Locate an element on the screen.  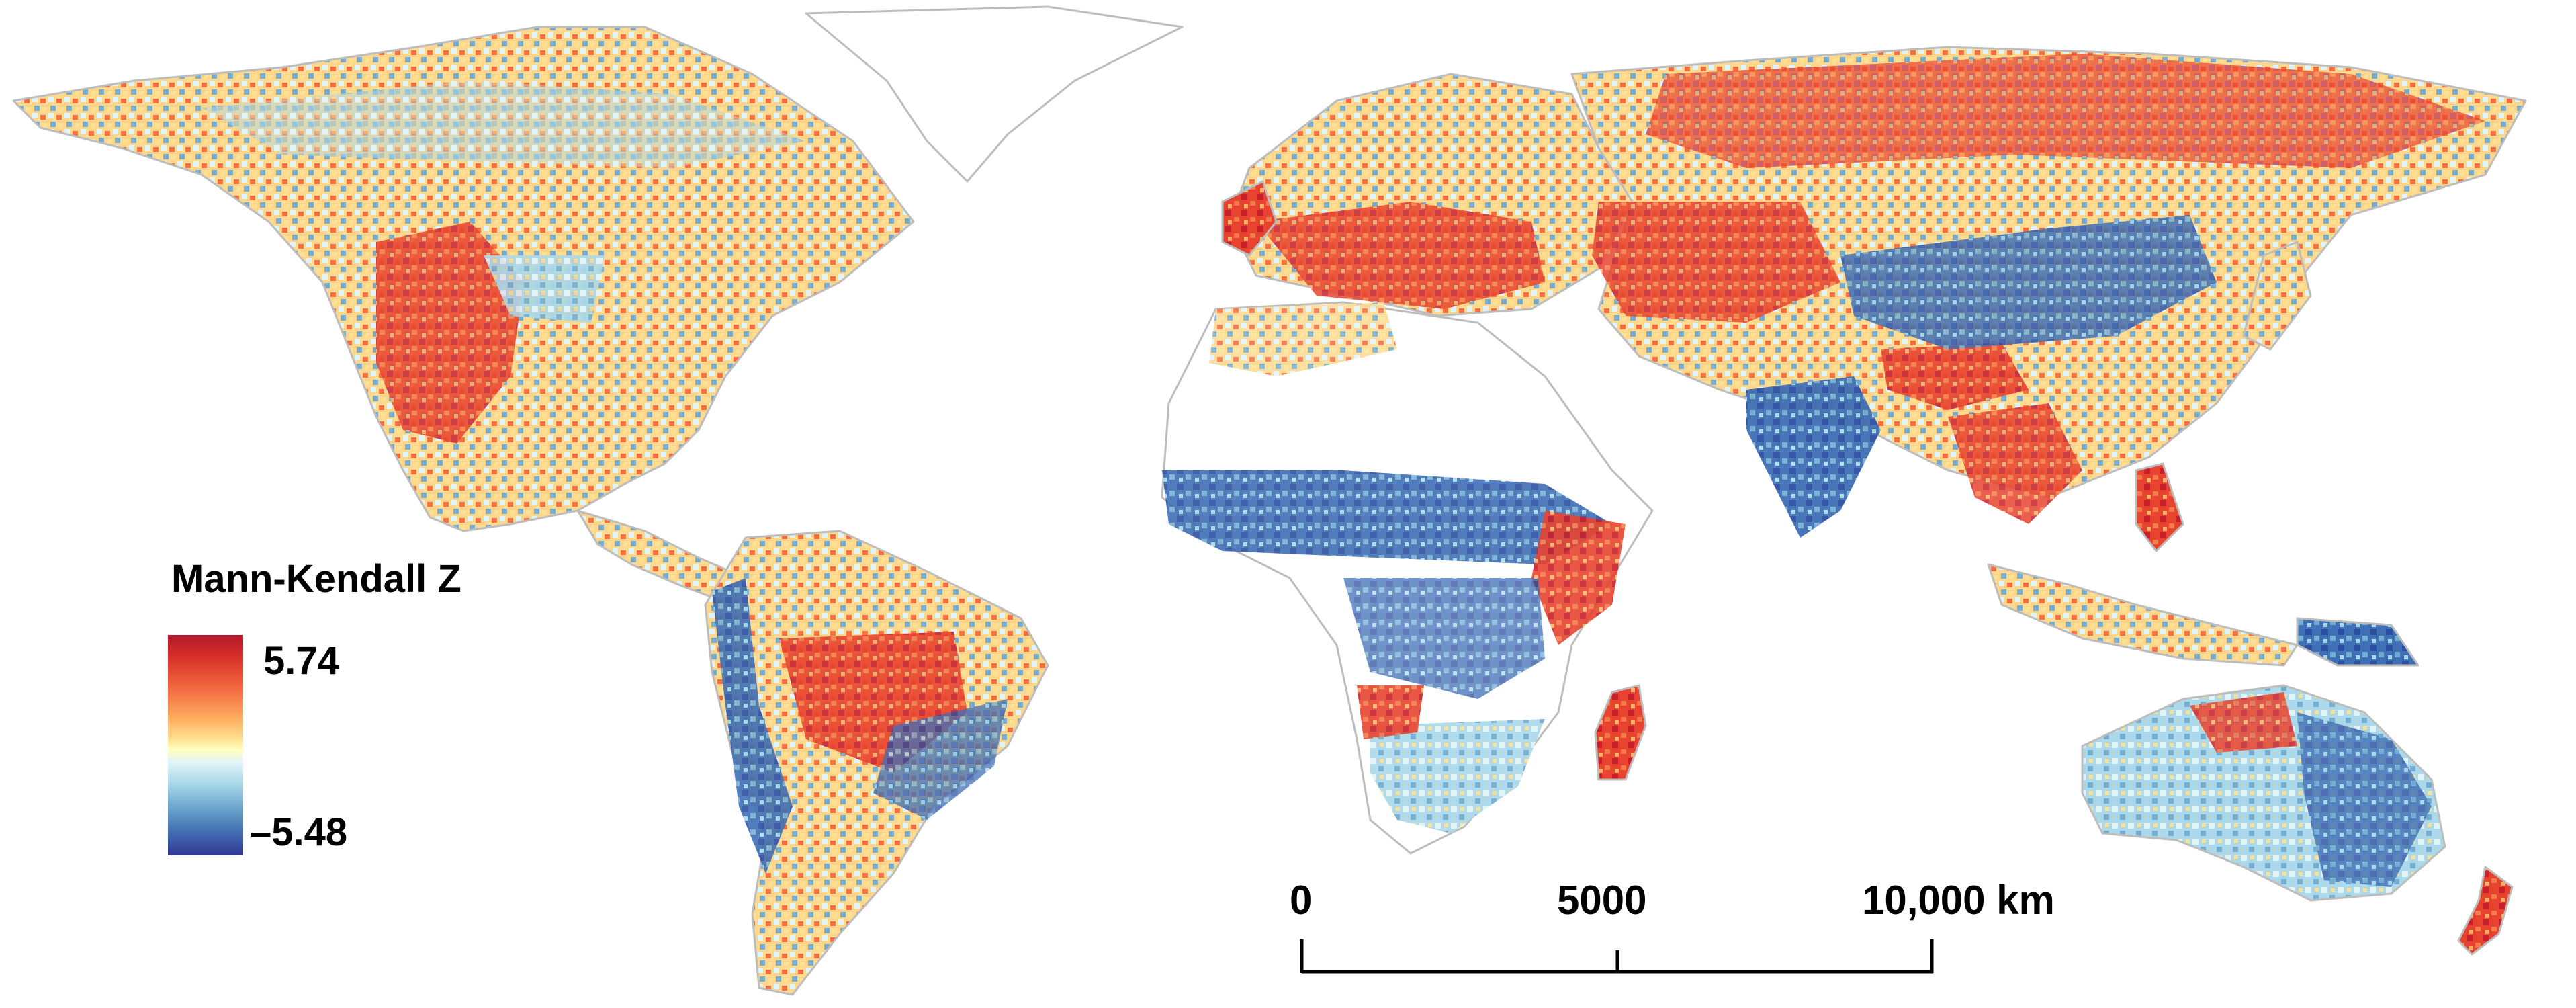
legend-max-label: 5.74 is located at coordinates (301, 661).